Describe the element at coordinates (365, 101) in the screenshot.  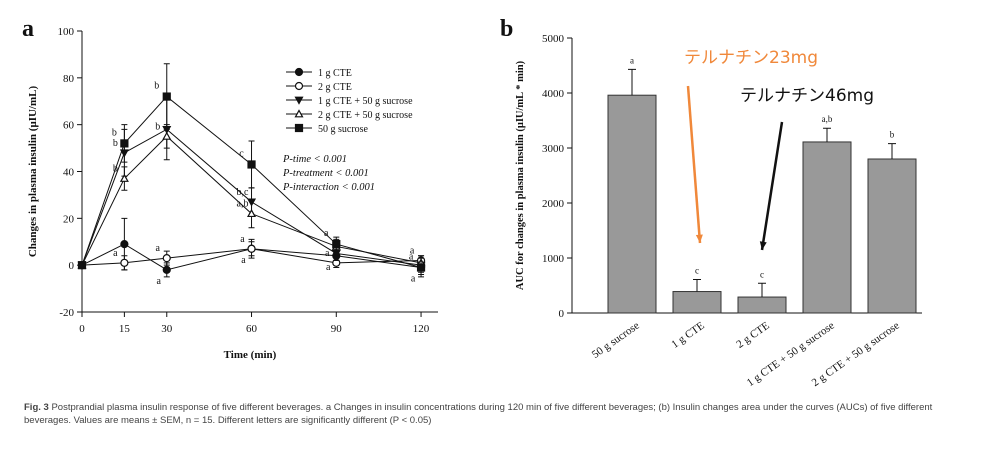
I see `legend-label: 1 g CTE + 50 g sucrose` at that location.